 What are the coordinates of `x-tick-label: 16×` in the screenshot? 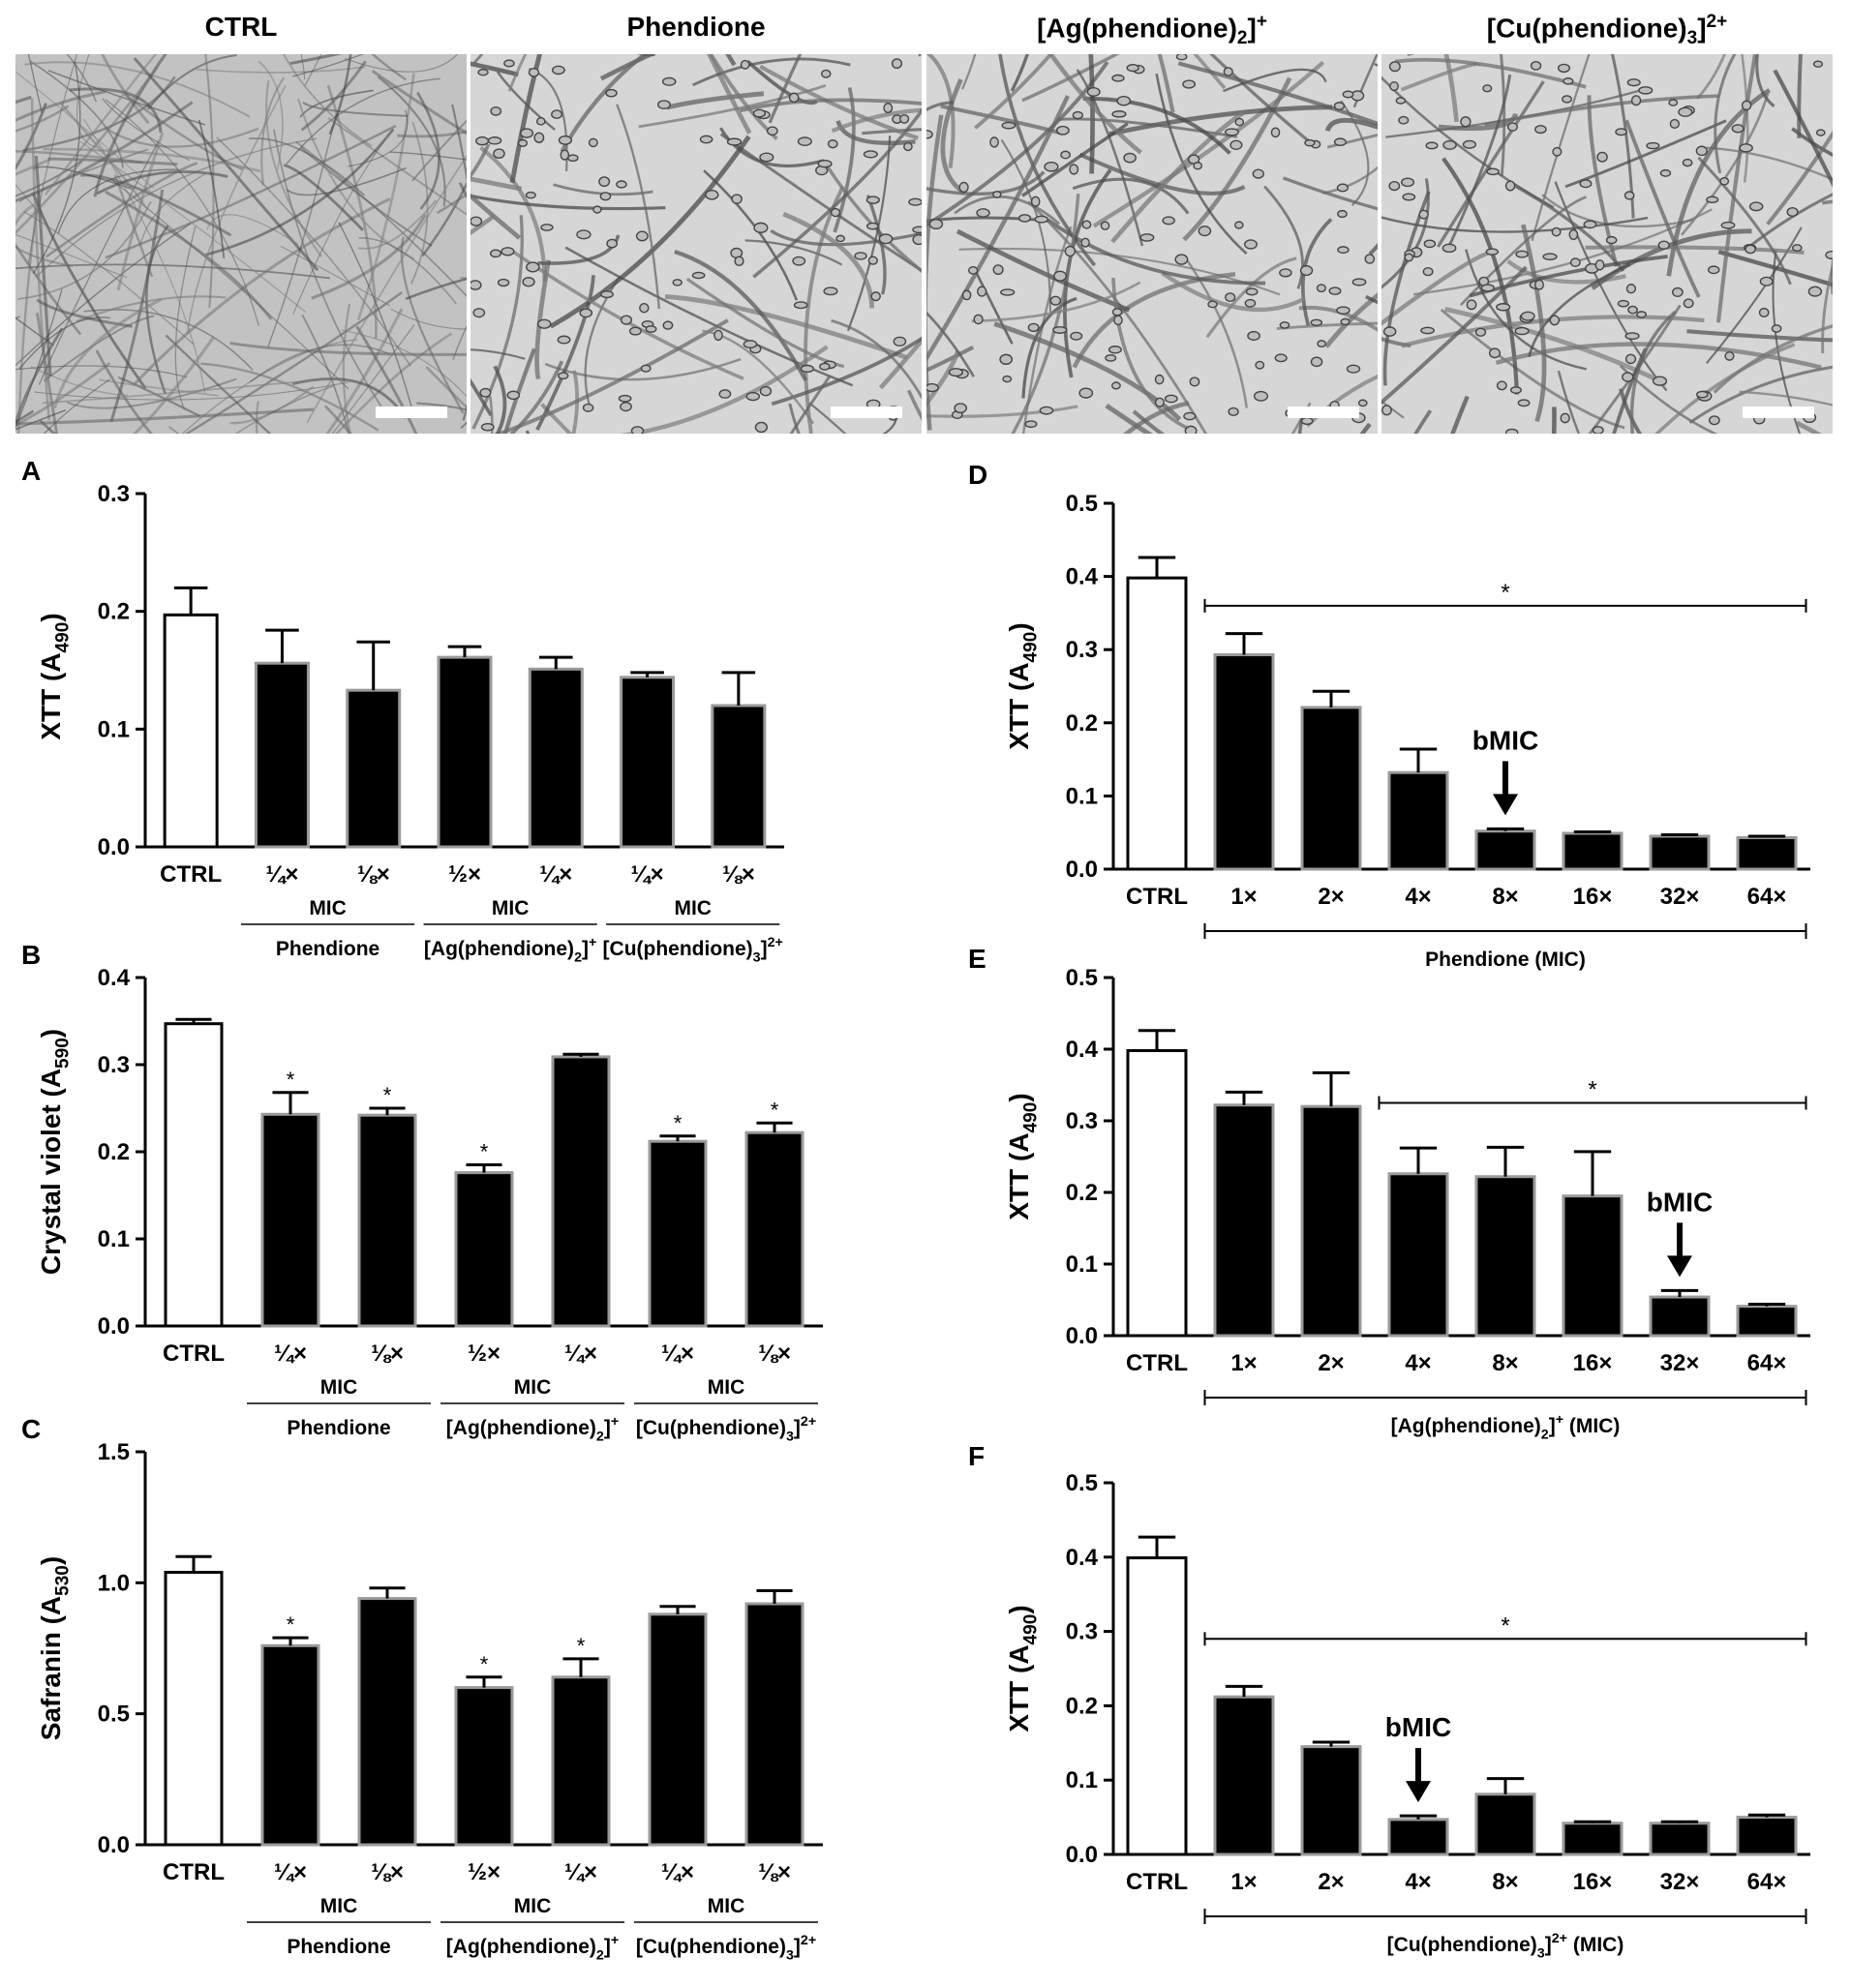 It's located at (1593, 897).